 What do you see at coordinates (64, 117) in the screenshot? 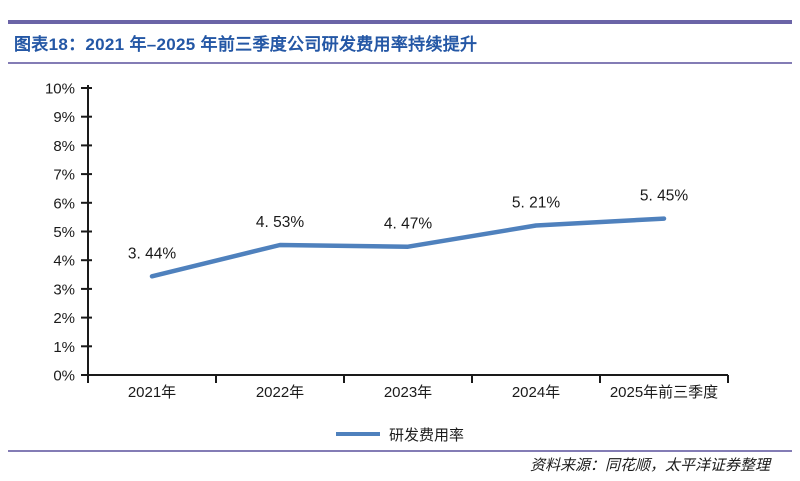
I see `y-axis-tick-label: 9%` at bounding box center [64, 117].